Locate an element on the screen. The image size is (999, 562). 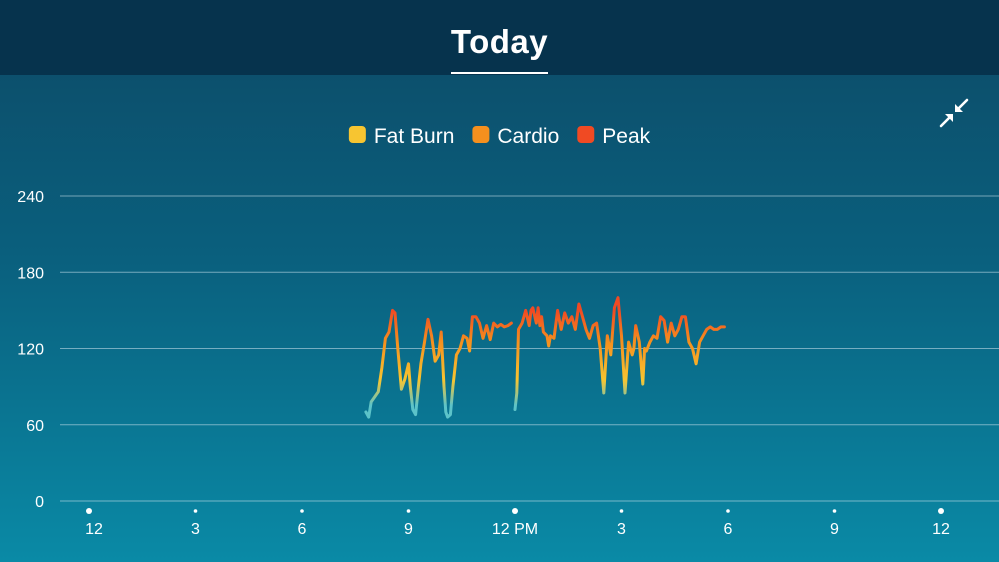
collapse-arrows-icon is located at coordinates (954, 113).